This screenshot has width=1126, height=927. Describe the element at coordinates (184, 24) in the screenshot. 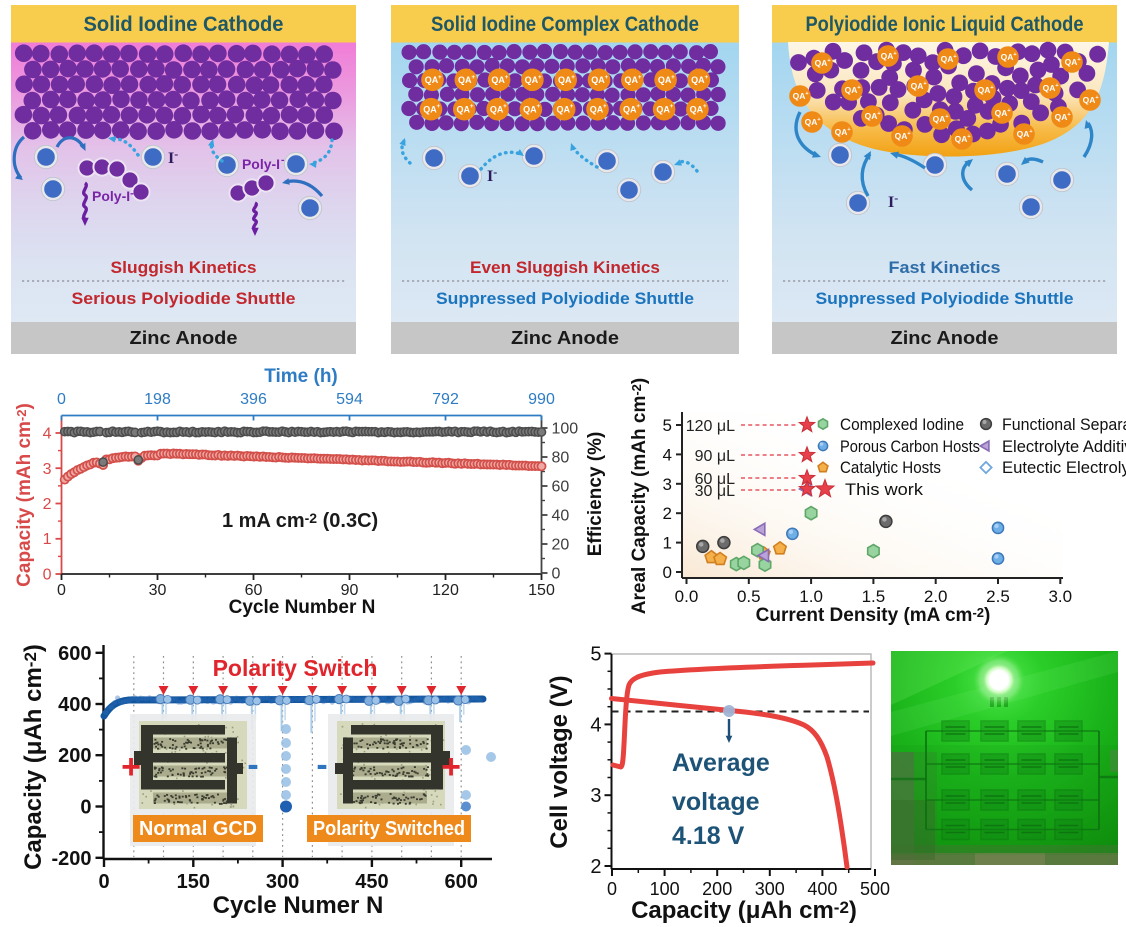

I see `svg-text: Solid Iodine Cathode` at that location.